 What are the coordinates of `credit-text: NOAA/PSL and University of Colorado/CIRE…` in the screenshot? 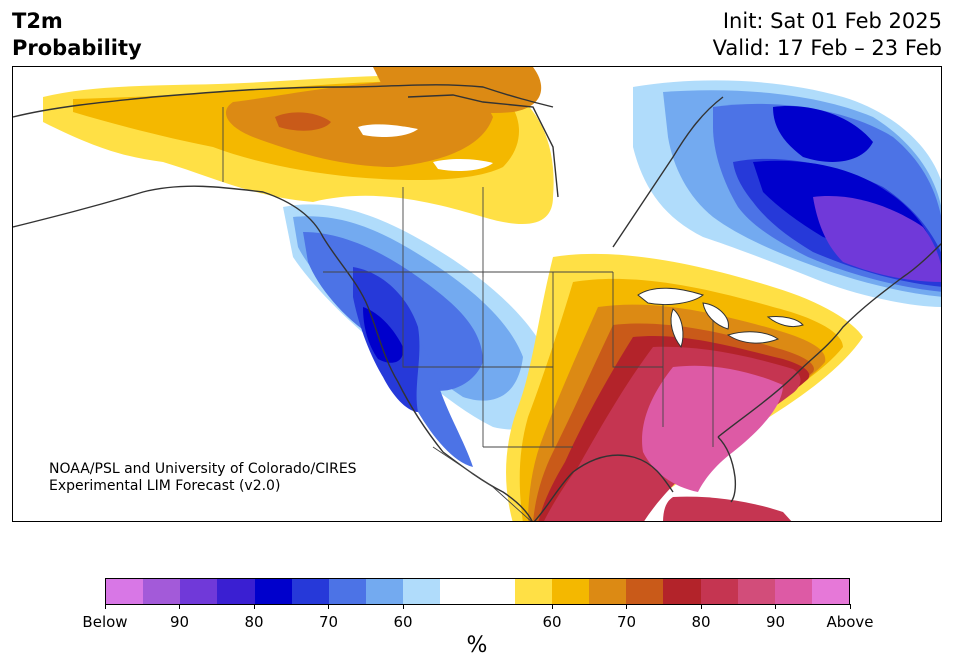 It's located at (203, 478).